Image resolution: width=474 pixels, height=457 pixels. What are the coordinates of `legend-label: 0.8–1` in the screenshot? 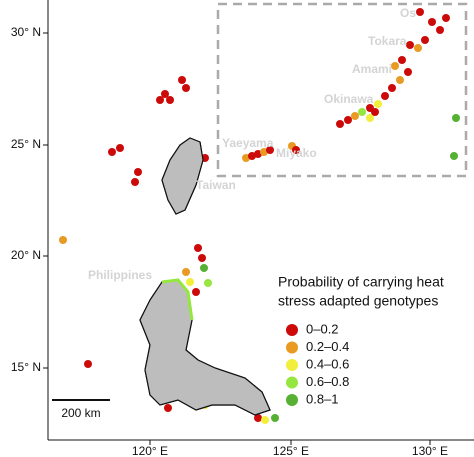 It's located at (322, 398).